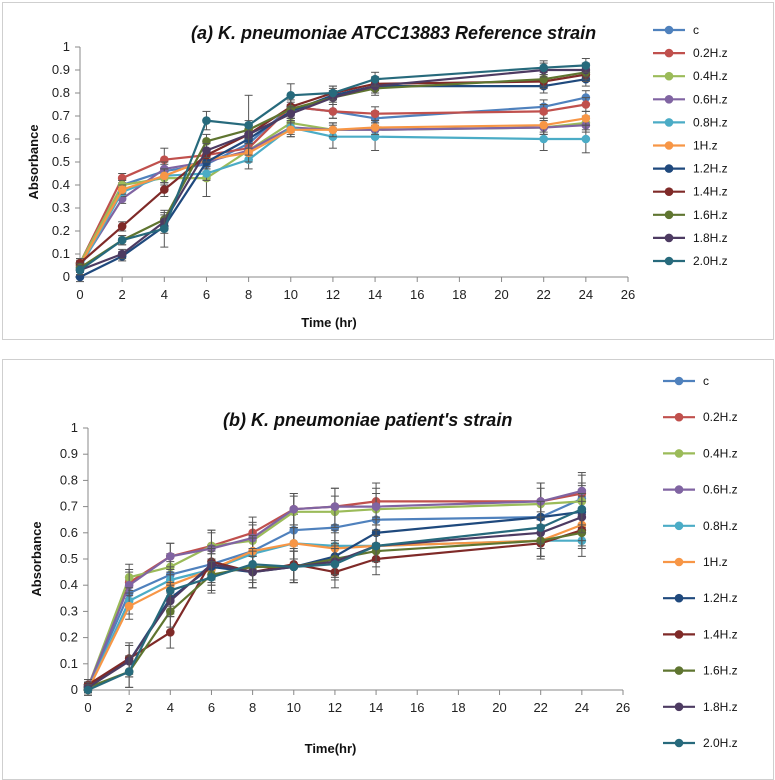  Describe the element at coordinates (61, 92) in the screenshot. I see `y-tick-label: 0.8` at that location.